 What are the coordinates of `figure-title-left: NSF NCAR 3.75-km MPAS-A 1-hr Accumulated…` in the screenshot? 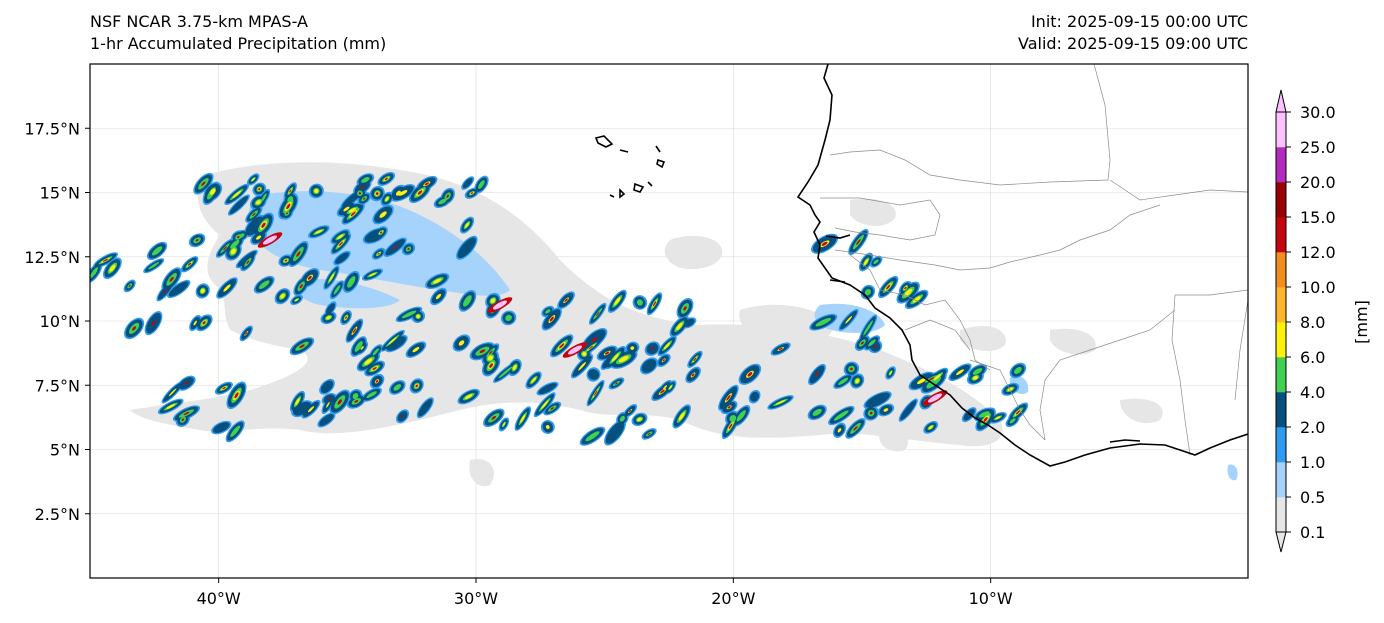 It's located at (238, 33).